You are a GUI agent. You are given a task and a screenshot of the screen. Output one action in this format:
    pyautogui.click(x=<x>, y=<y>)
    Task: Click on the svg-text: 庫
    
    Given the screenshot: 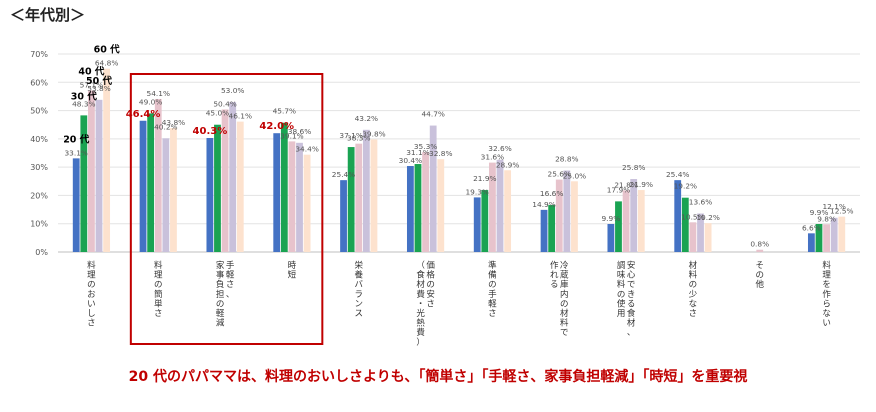 What is the action you would take?
    pyautogui.click(x=564, y=284)
    